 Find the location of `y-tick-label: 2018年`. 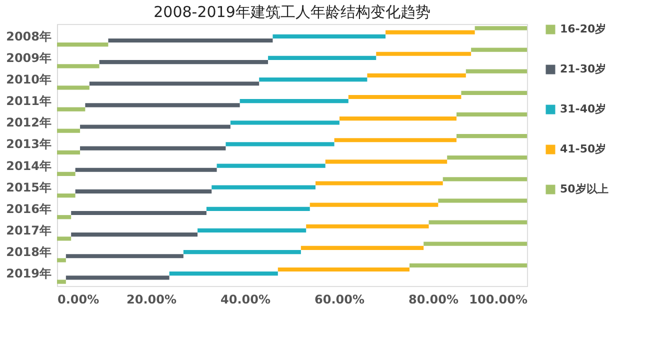

y-tick-label: 2018年 is located at coordinates (29, 252).